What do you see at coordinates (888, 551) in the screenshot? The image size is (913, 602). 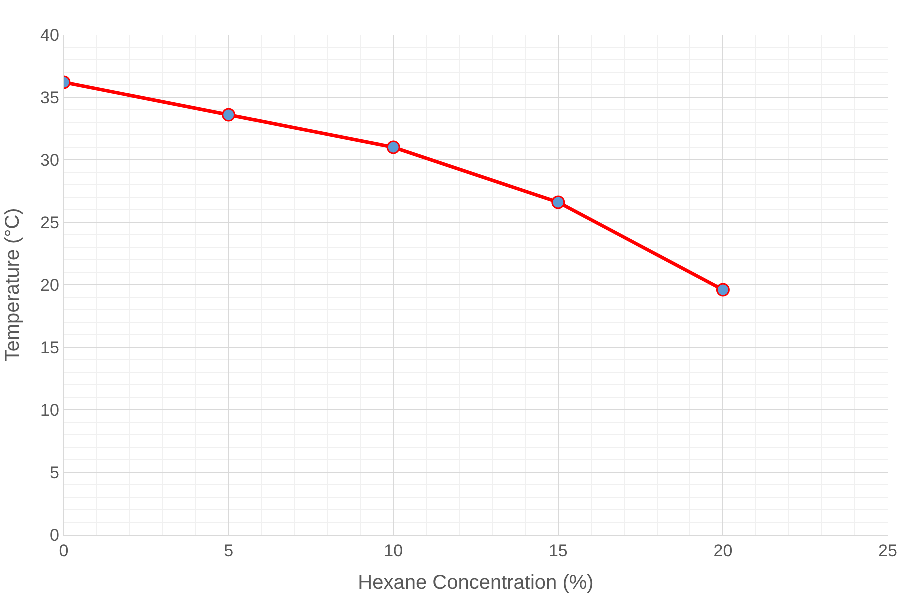 I see `x-tick-label: 25` at bounding box center [888, 551].